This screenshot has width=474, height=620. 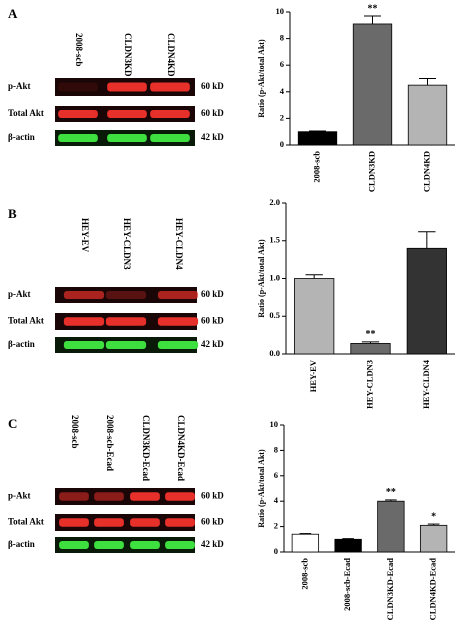 What do you see at coordinates (313, 375) in the screenshot?
I see `x-tick-label: HEY-EV` at bounding box center [313, 375].